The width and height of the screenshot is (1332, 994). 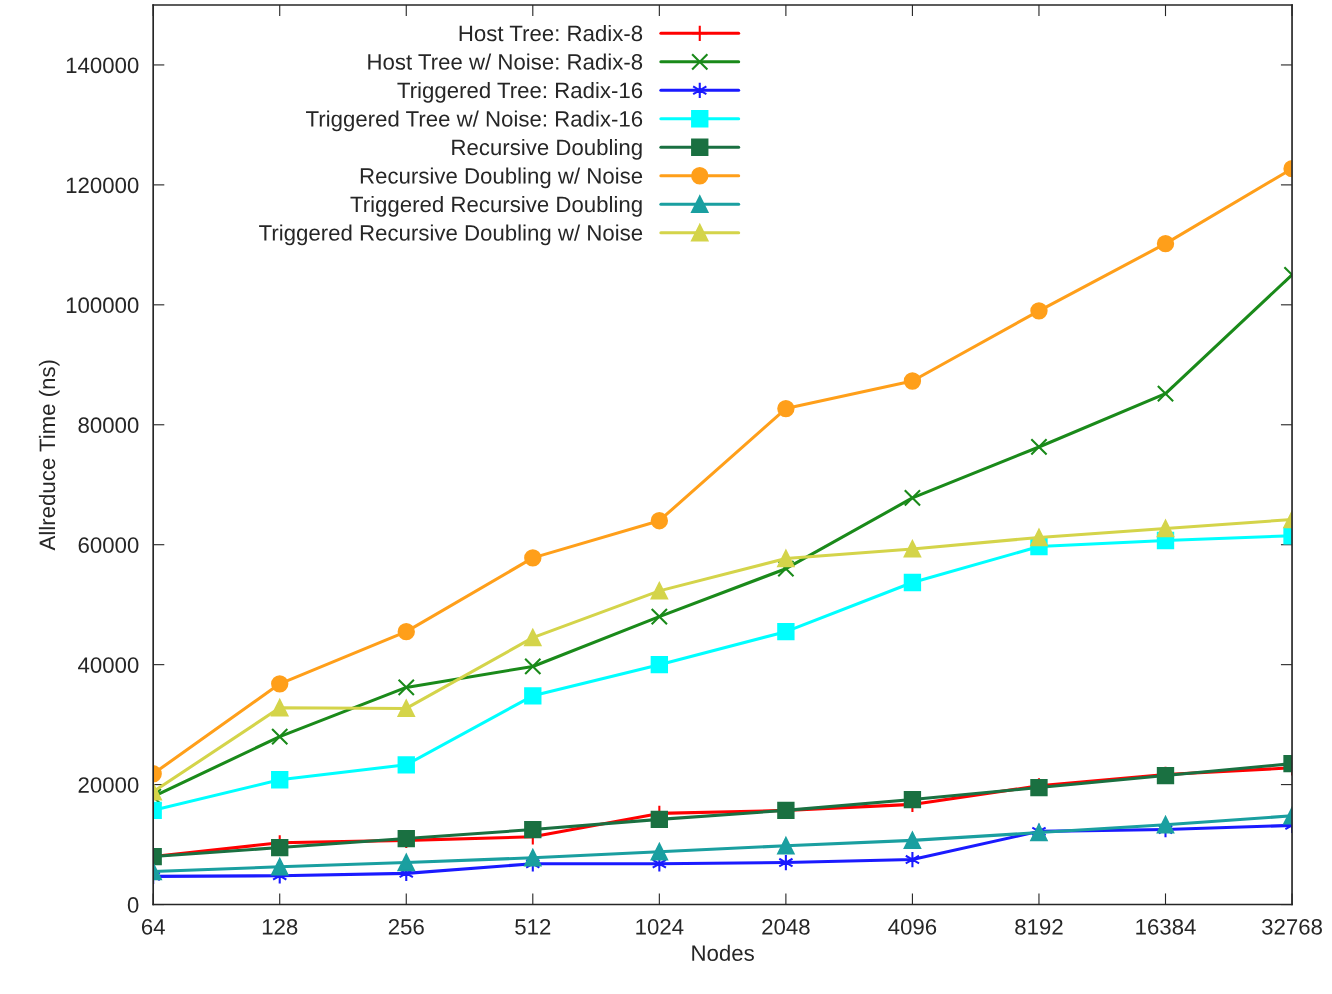 I want to click on x-tick-label: 2048, so click(x=786, y=927).